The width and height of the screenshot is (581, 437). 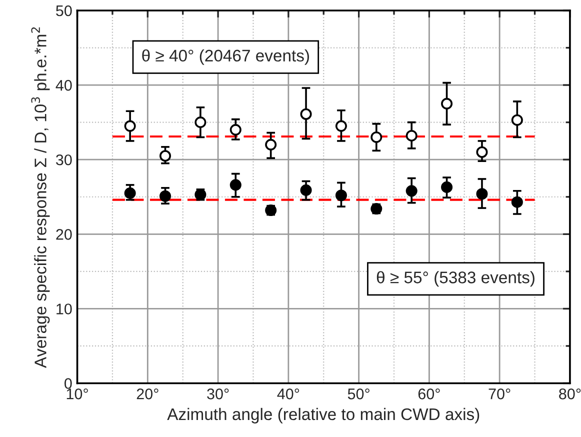 I want to click on y-tick-label: 10, so click(x=64, y=309).